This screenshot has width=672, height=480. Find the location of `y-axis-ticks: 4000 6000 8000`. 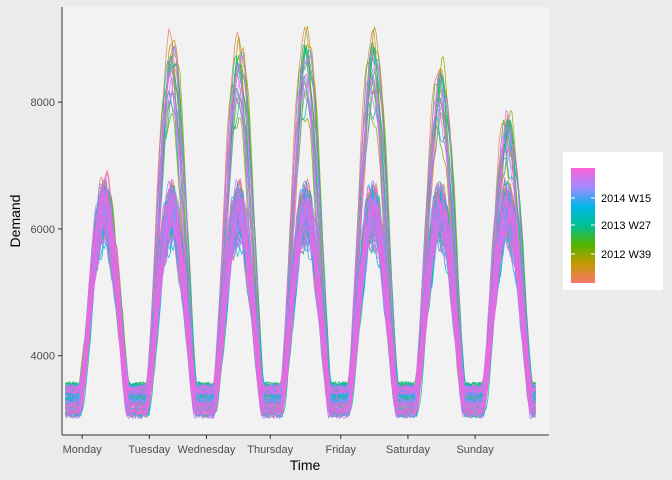

y-axis-ticks: 4000 6000 8000 is located at coordinates (46, 230).